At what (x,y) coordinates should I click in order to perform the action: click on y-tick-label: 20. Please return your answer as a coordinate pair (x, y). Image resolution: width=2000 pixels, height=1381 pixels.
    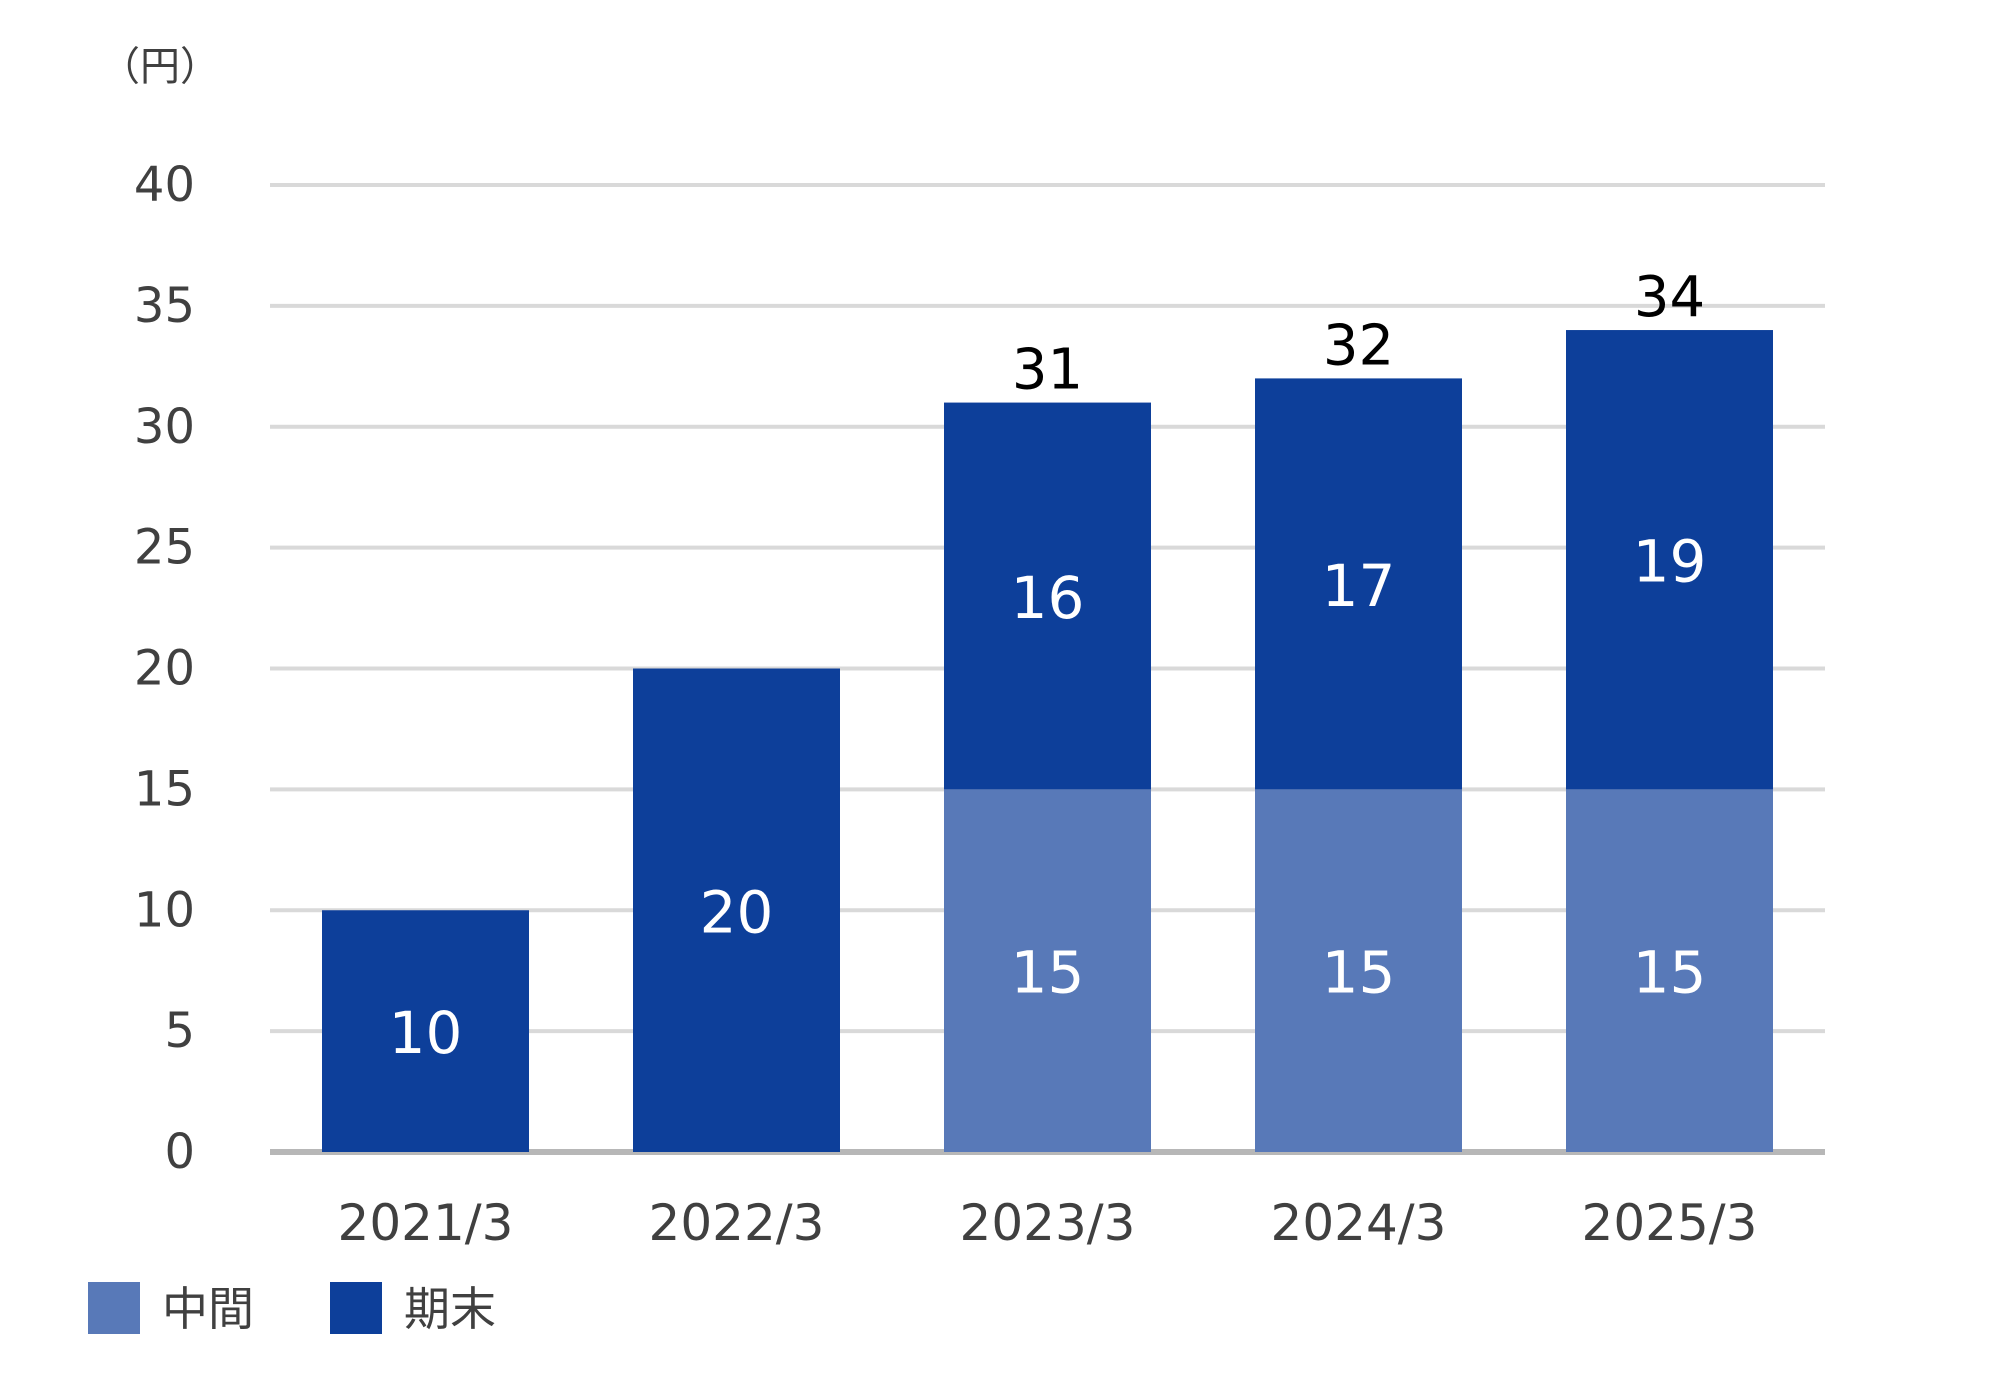
    Looking at the image, I should click on (164, 669).